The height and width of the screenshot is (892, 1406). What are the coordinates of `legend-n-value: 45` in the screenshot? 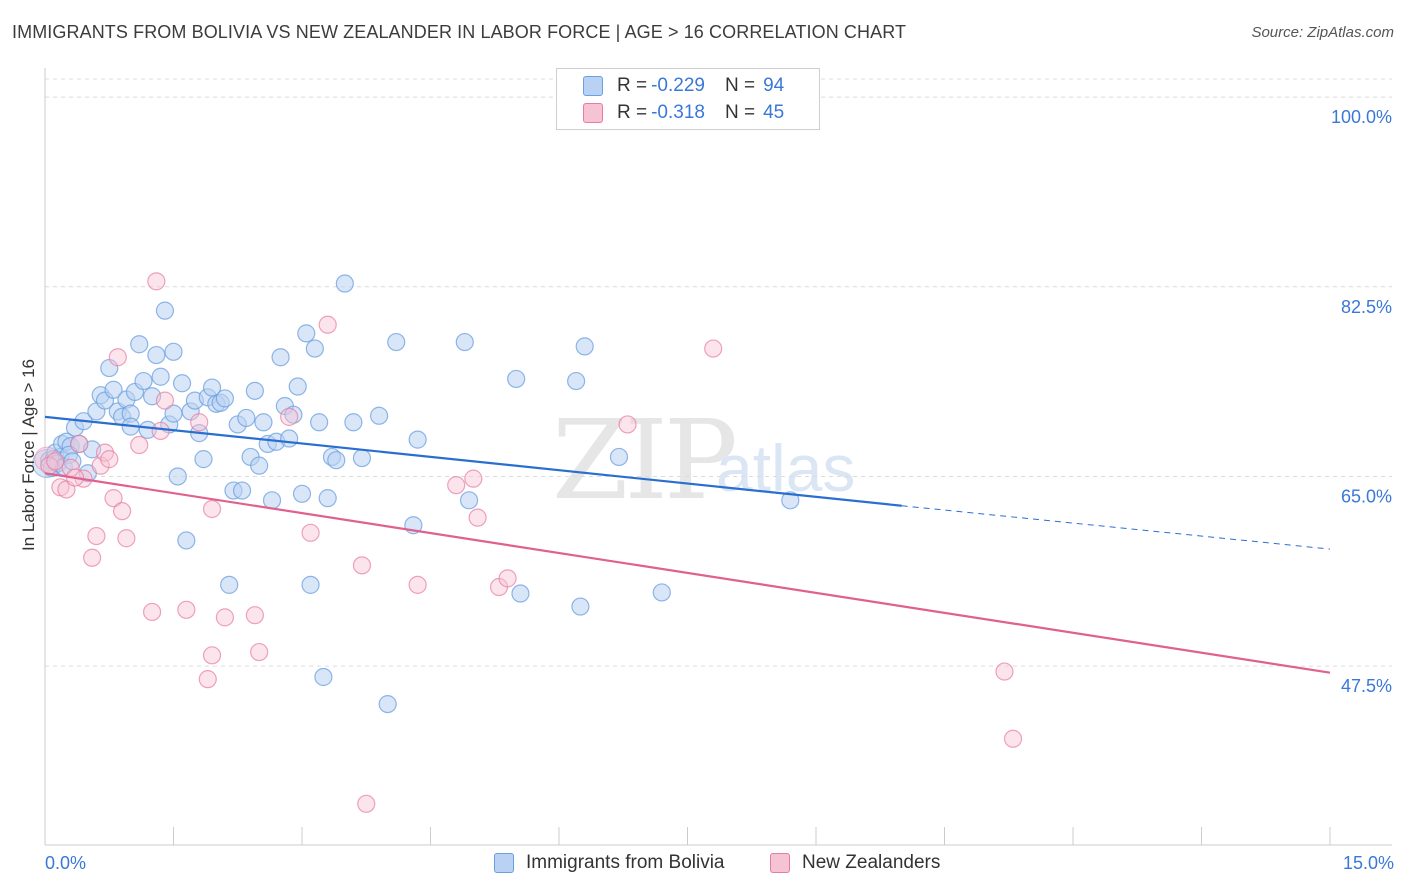 It's located at (774, 112).